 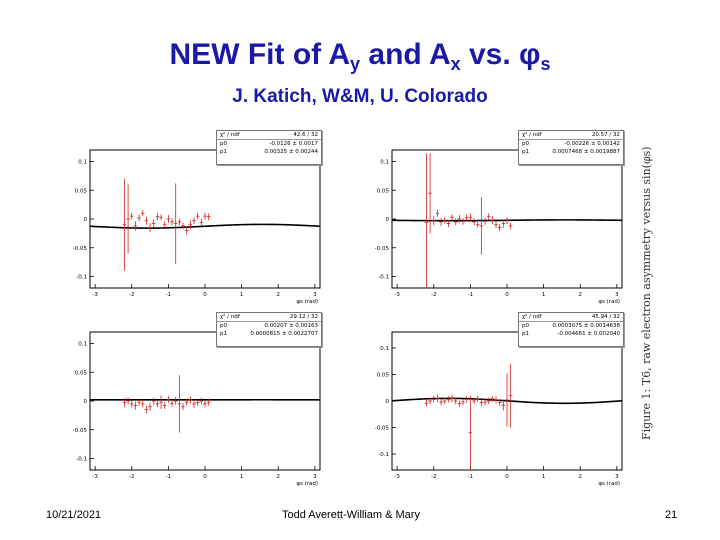 I want to click on fit-stats-value: 45.94 / 32, so click(x=605, y=317).